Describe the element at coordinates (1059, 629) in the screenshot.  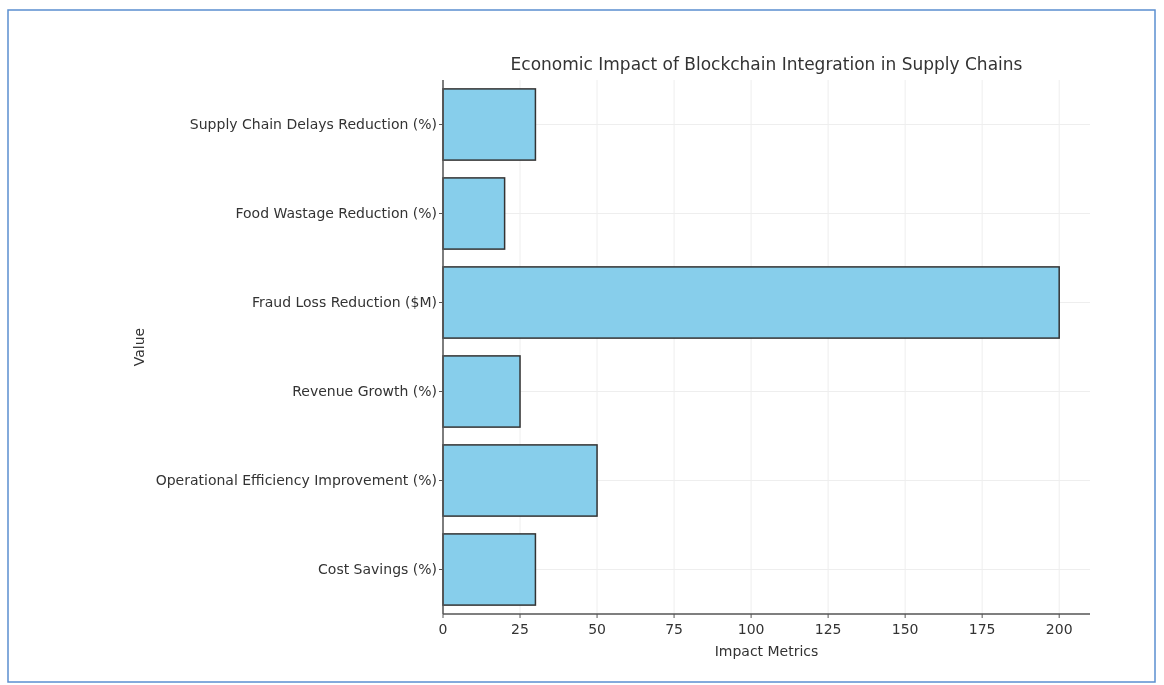
I see `x-tick-label: 200` at that location.